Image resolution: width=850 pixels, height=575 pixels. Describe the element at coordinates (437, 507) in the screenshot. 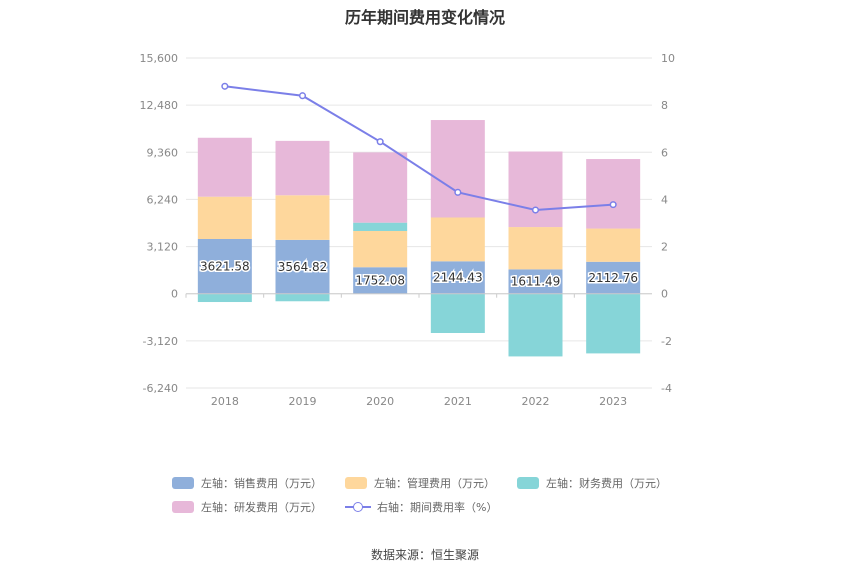

I see `legend-label-rate: 右轴：期间费用率（%）` at that location.